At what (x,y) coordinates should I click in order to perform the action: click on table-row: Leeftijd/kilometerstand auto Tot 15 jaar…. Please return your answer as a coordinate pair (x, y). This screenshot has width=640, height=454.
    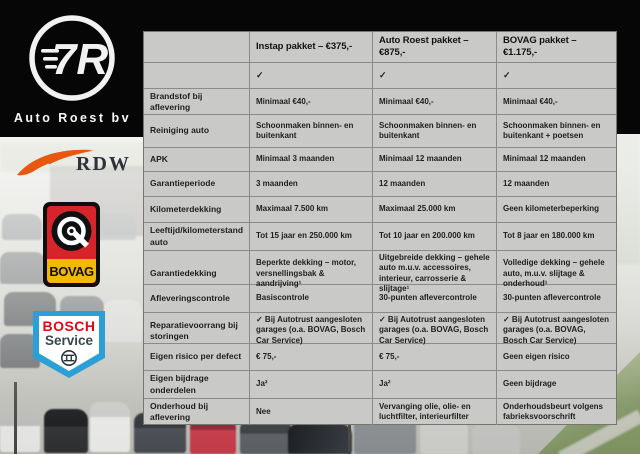
    Looking at the image, I should click on (380, 237).